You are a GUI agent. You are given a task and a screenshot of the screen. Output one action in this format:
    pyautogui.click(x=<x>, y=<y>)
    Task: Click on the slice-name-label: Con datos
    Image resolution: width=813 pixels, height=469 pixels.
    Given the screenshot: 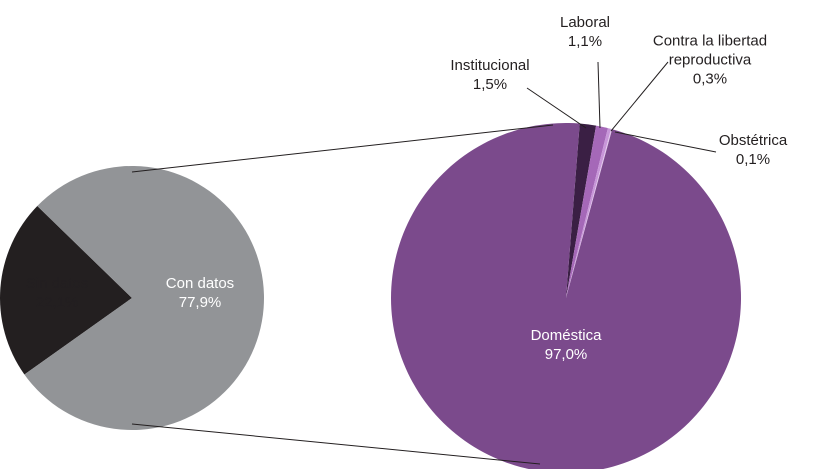 What is the action you would take?
    pyautogui.click(x=200, y=283)
    